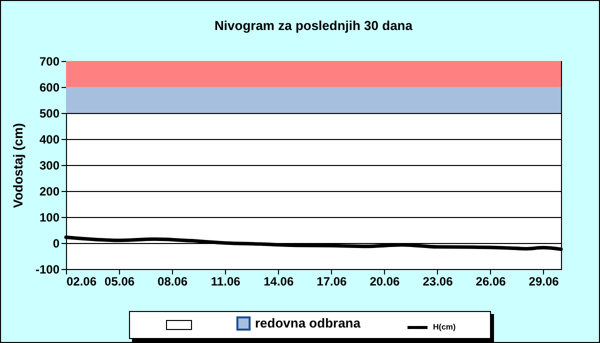  I want to click on chart-title: Nivogram za poslednjih 30 dana, so click(314, 25).